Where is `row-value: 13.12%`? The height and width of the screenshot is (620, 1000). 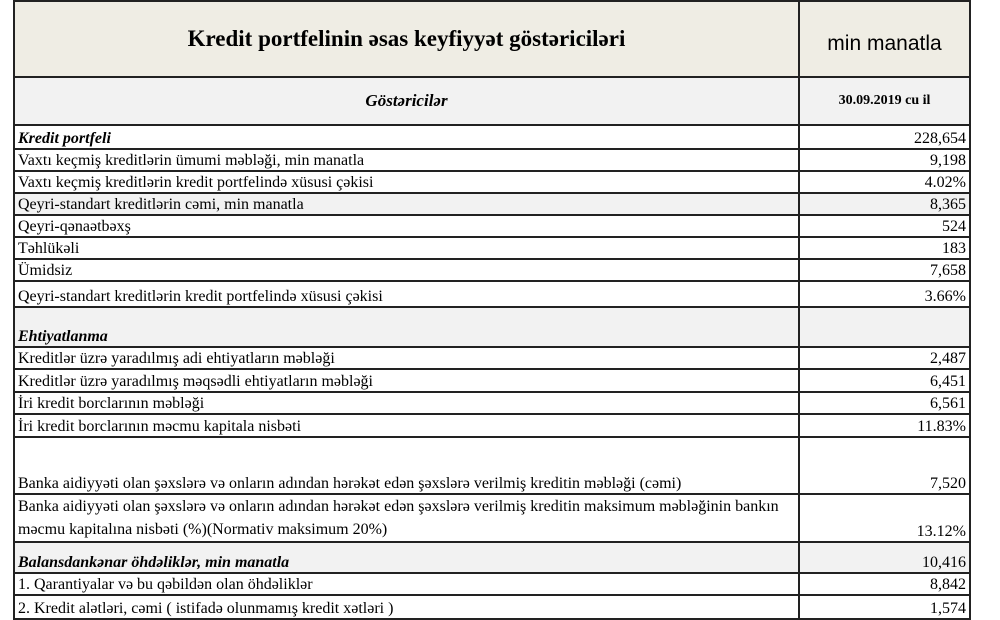 row-value: 13.12% is located at coordinates (884, 518).